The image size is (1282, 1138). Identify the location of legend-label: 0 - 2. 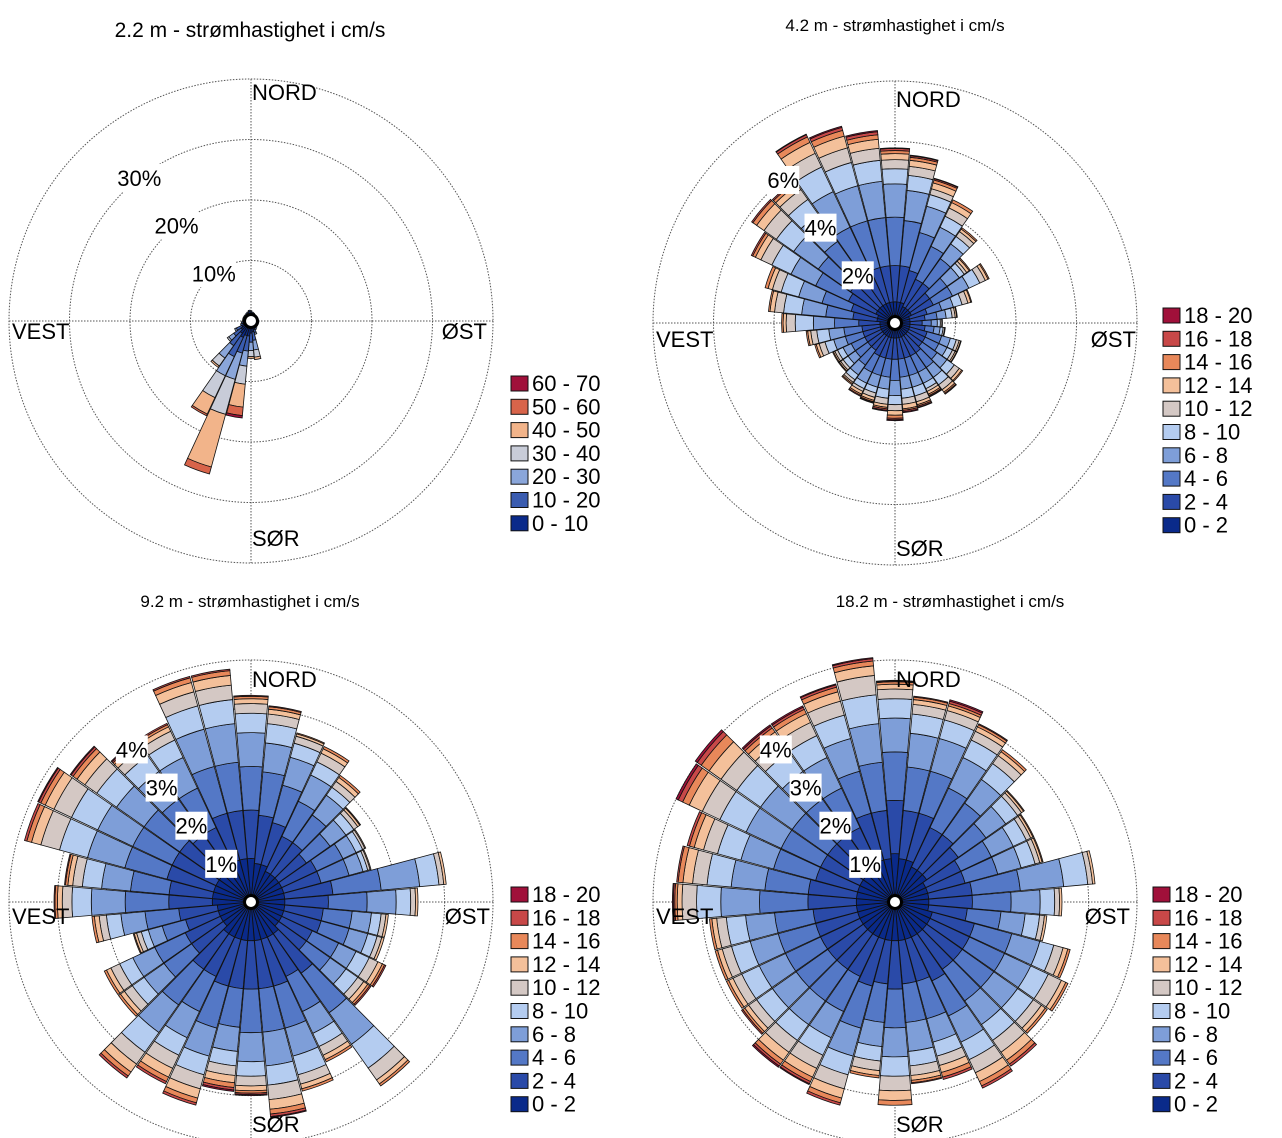
(1196, 1104).